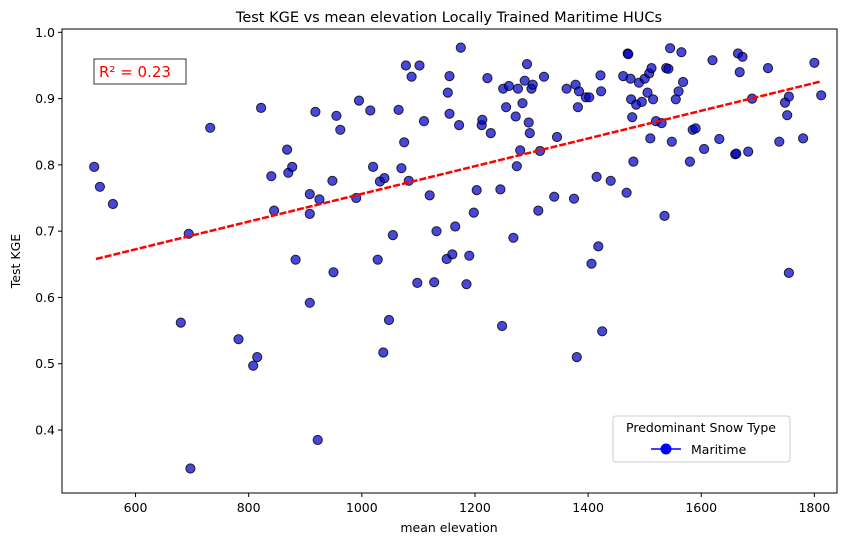 The width and height of the screenshot is (846, 545). I want to click on annotation-box, so click(140, 71).